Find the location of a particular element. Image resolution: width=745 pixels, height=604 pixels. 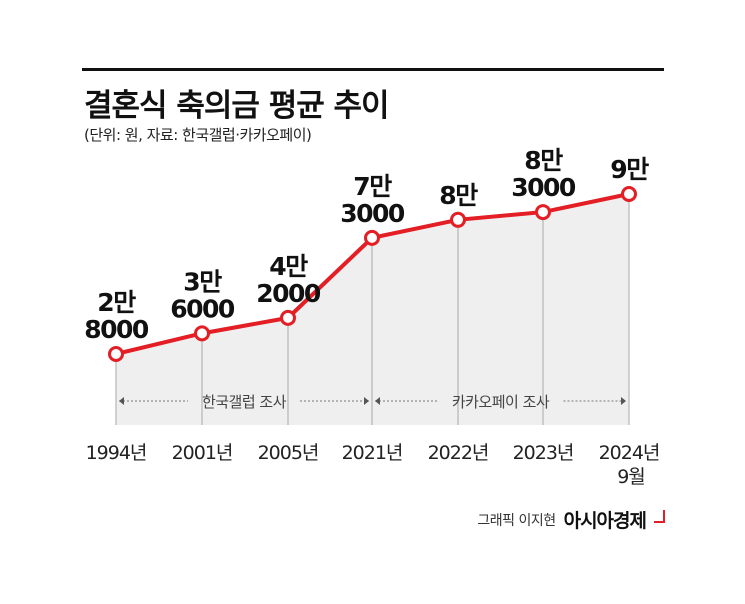

x-tick-label-1: 2001년 is located at coordinates (202, 453).